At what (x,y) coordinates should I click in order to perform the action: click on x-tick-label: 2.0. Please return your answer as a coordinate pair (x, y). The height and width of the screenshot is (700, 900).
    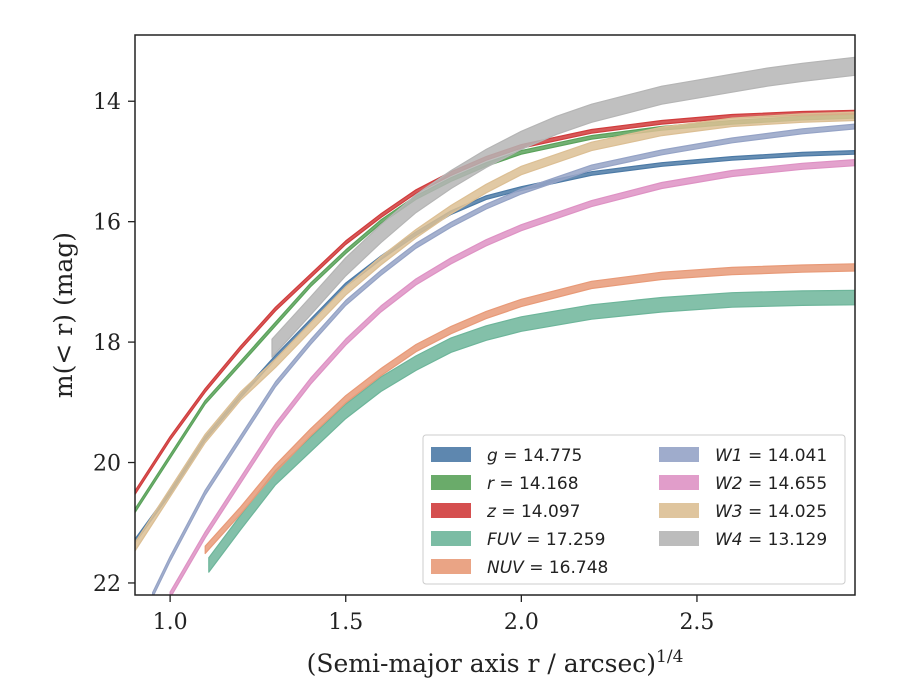
    Looking at the image, I should click on (521, 622).